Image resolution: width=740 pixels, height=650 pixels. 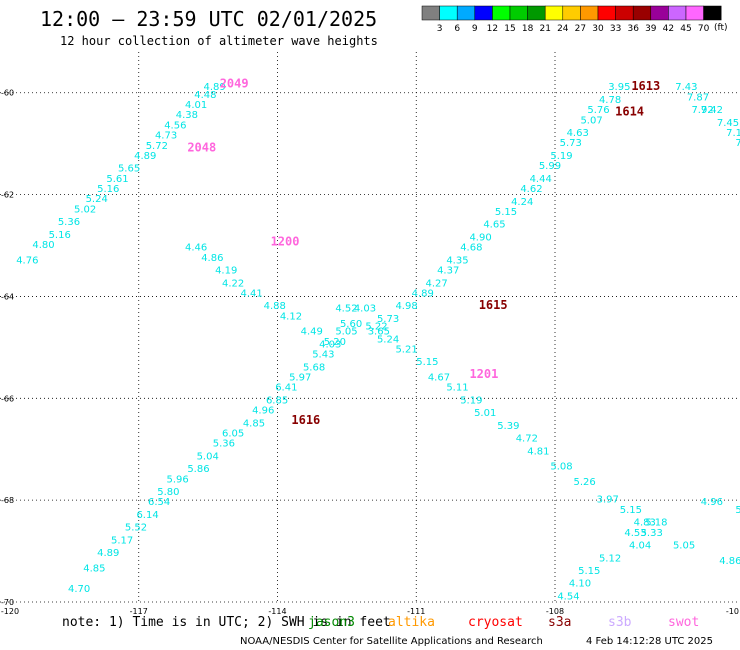 What do you see at coordinates (471, 248) in the screenshot?
I see `wave-height-label: 4.68` at bounding box center [471, 248].